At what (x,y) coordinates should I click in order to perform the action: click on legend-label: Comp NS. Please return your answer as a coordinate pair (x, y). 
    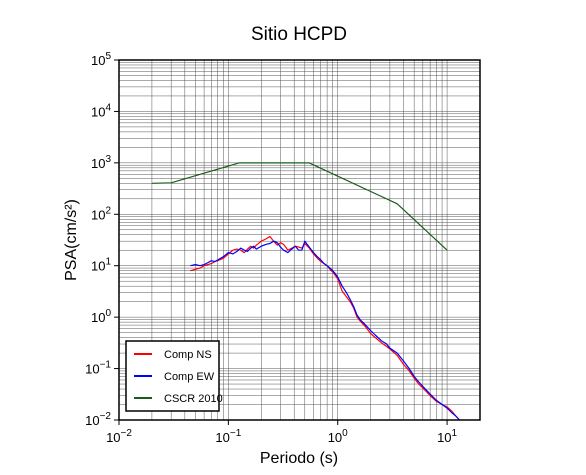
    Looking at the image, I should click on (188, 355).